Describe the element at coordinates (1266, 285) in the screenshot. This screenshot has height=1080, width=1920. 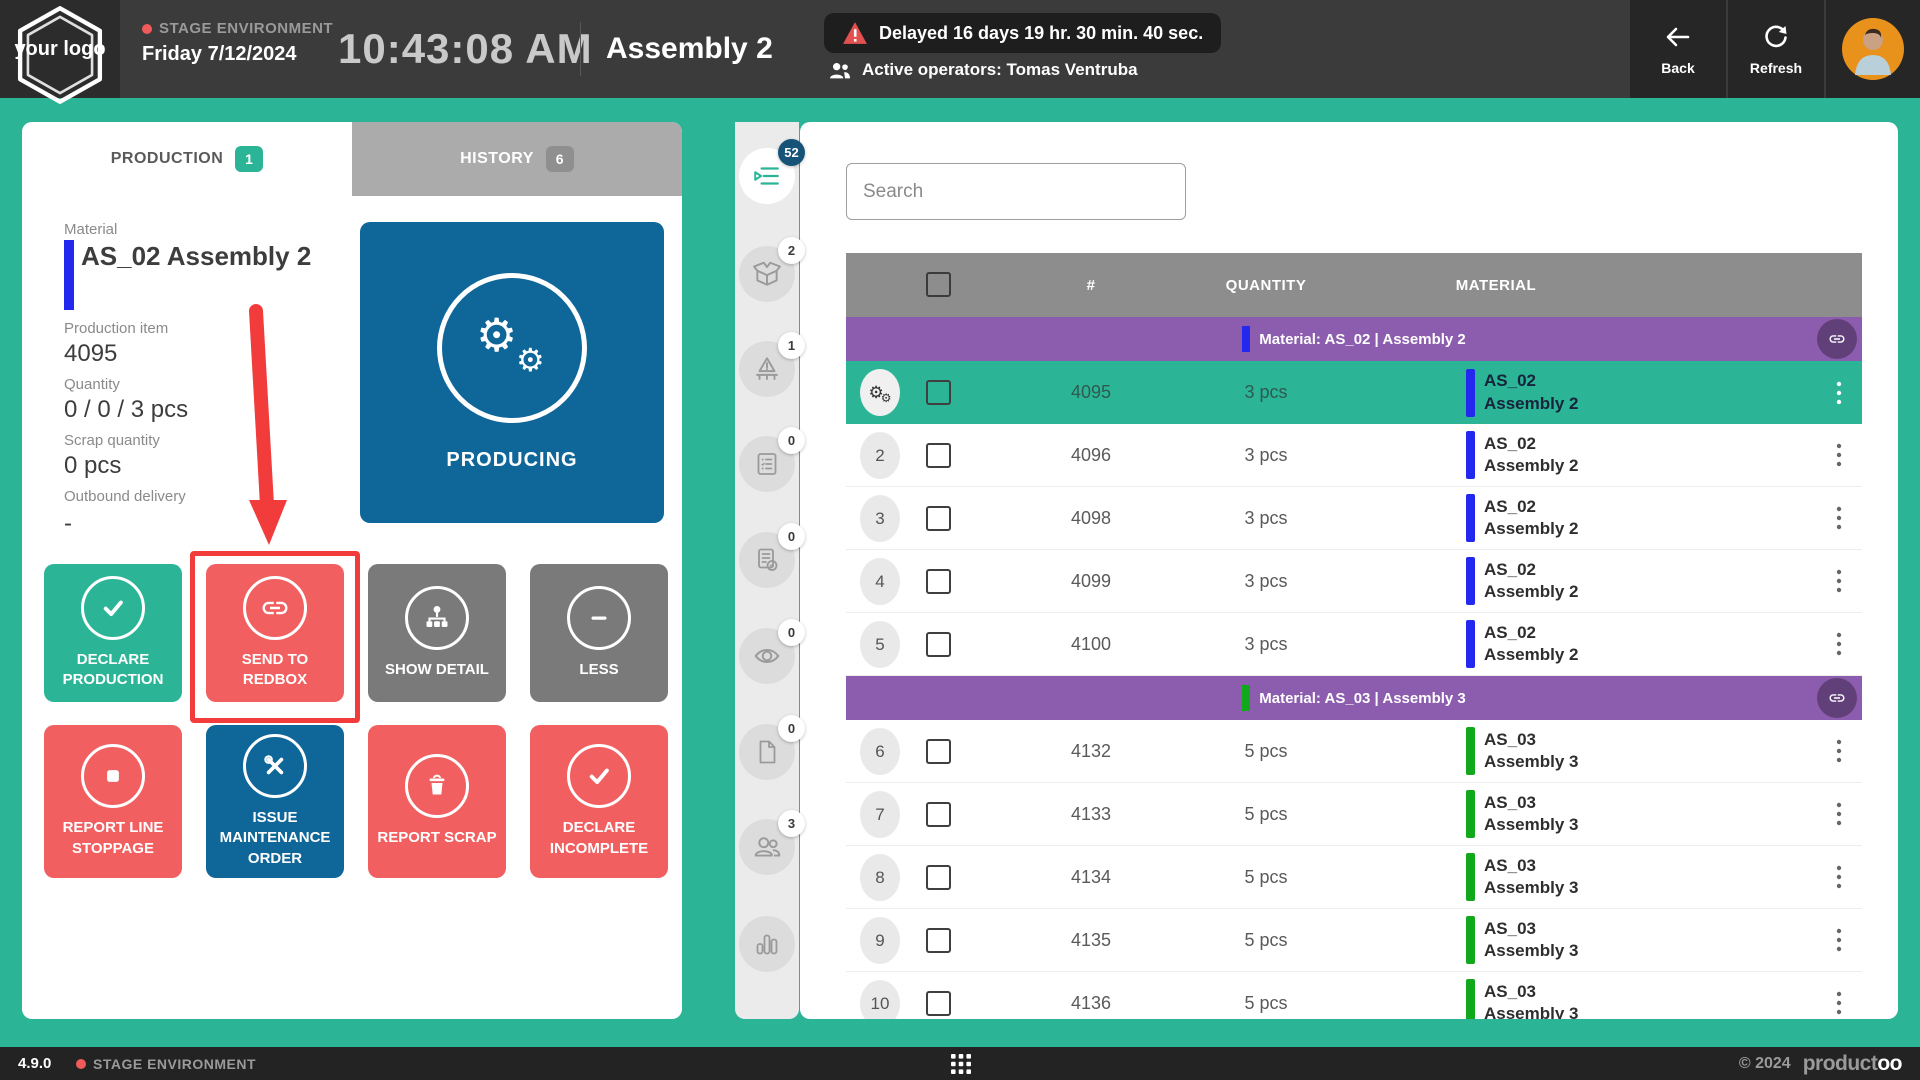
I see `column-quantity: QUANTITY` at that location.